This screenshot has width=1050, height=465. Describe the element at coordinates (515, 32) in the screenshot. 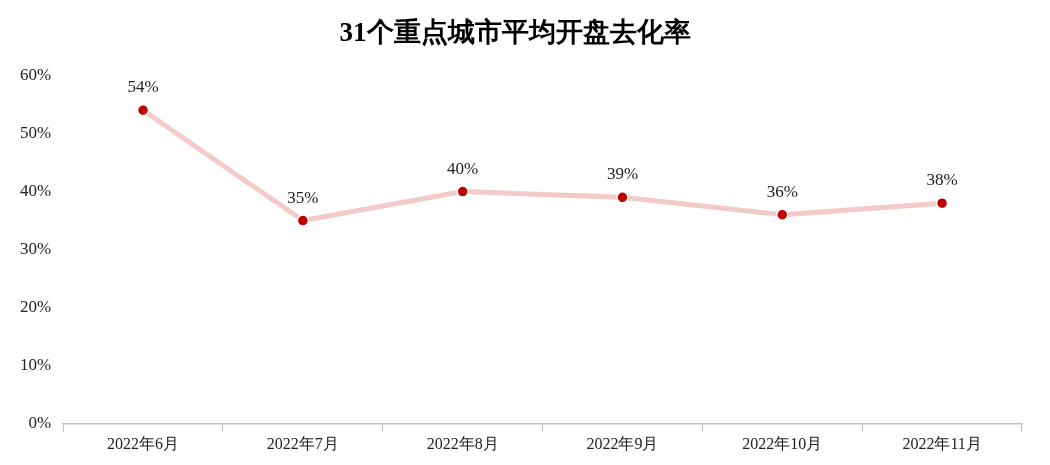

I see `chart-title: 31个重点城市平均开盘去化率` at that location.